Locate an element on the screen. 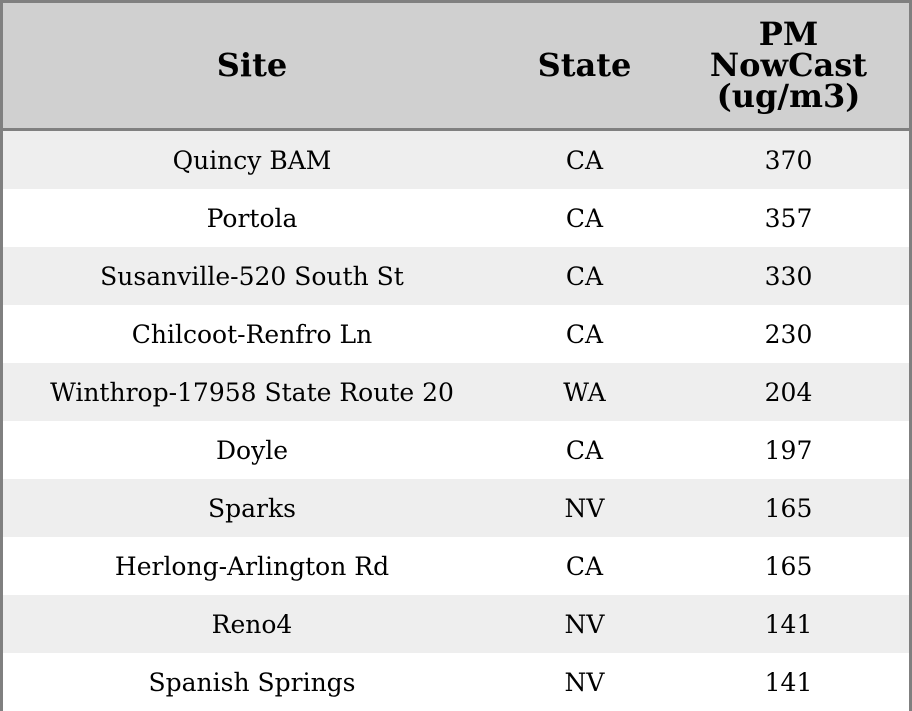 The width and height of the screenshot is (912, 711). table-row: Portola CA 357 is located at coordinates (456, 218).